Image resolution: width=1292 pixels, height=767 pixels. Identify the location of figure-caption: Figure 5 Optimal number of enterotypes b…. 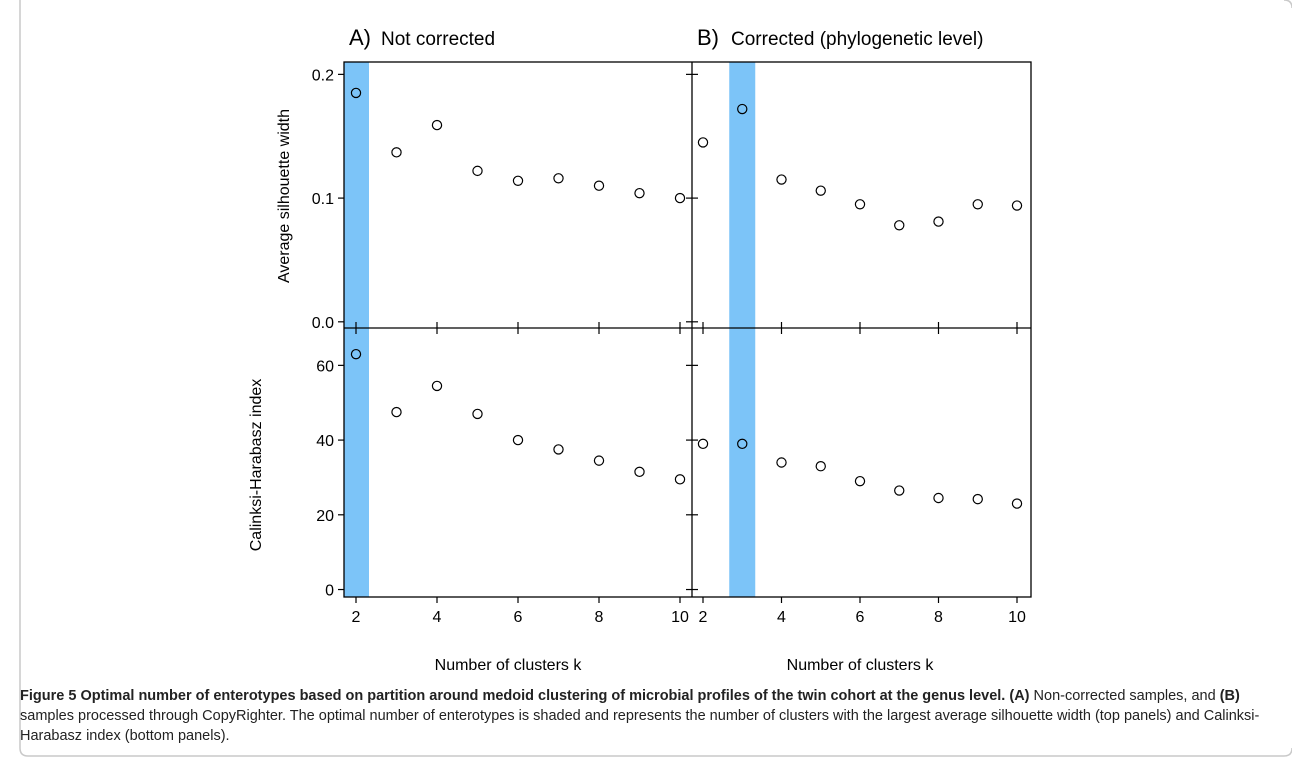
(645, 716).